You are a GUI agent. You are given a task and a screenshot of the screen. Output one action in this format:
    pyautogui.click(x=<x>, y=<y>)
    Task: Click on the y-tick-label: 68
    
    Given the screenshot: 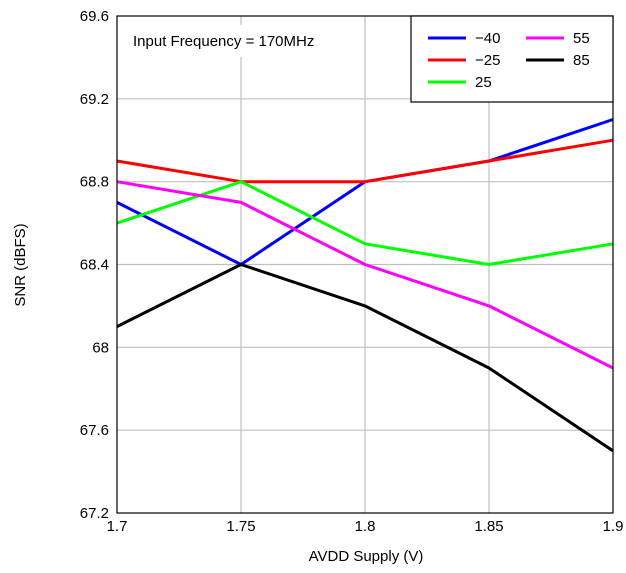 What is the action you would take?
    pyautogui.click(x=100, y=347)
    